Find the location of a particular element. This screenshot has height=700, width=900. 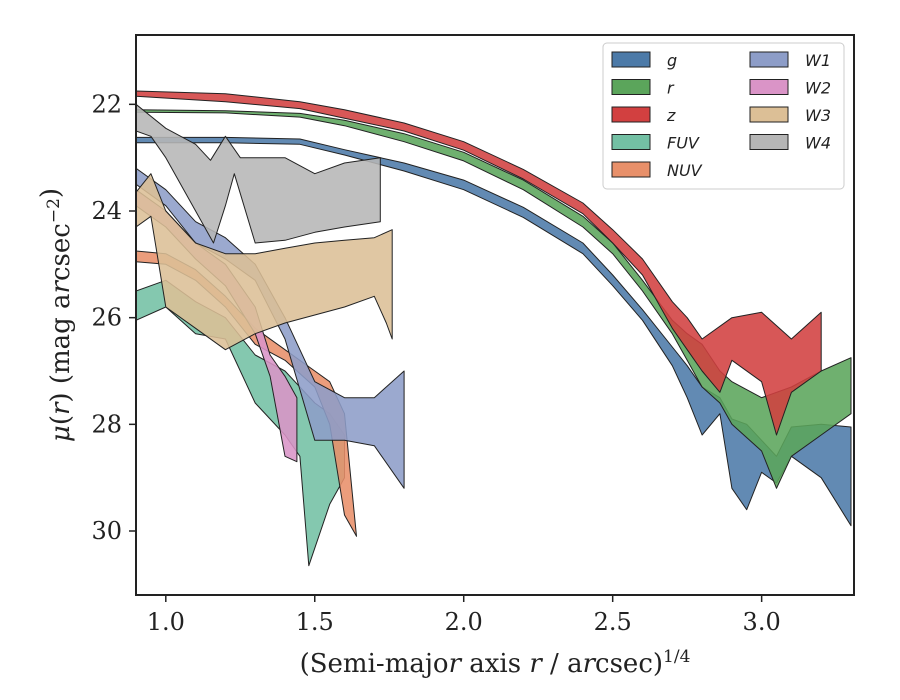

legend-swatch-w4 is located at coordinates (769, 142).